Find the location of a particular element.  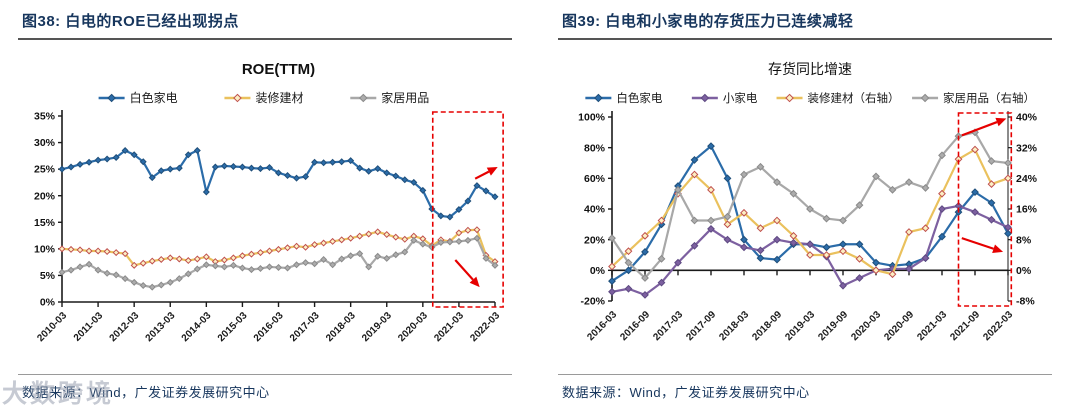

svg-text: -20% is located at coordinates (592, 302).